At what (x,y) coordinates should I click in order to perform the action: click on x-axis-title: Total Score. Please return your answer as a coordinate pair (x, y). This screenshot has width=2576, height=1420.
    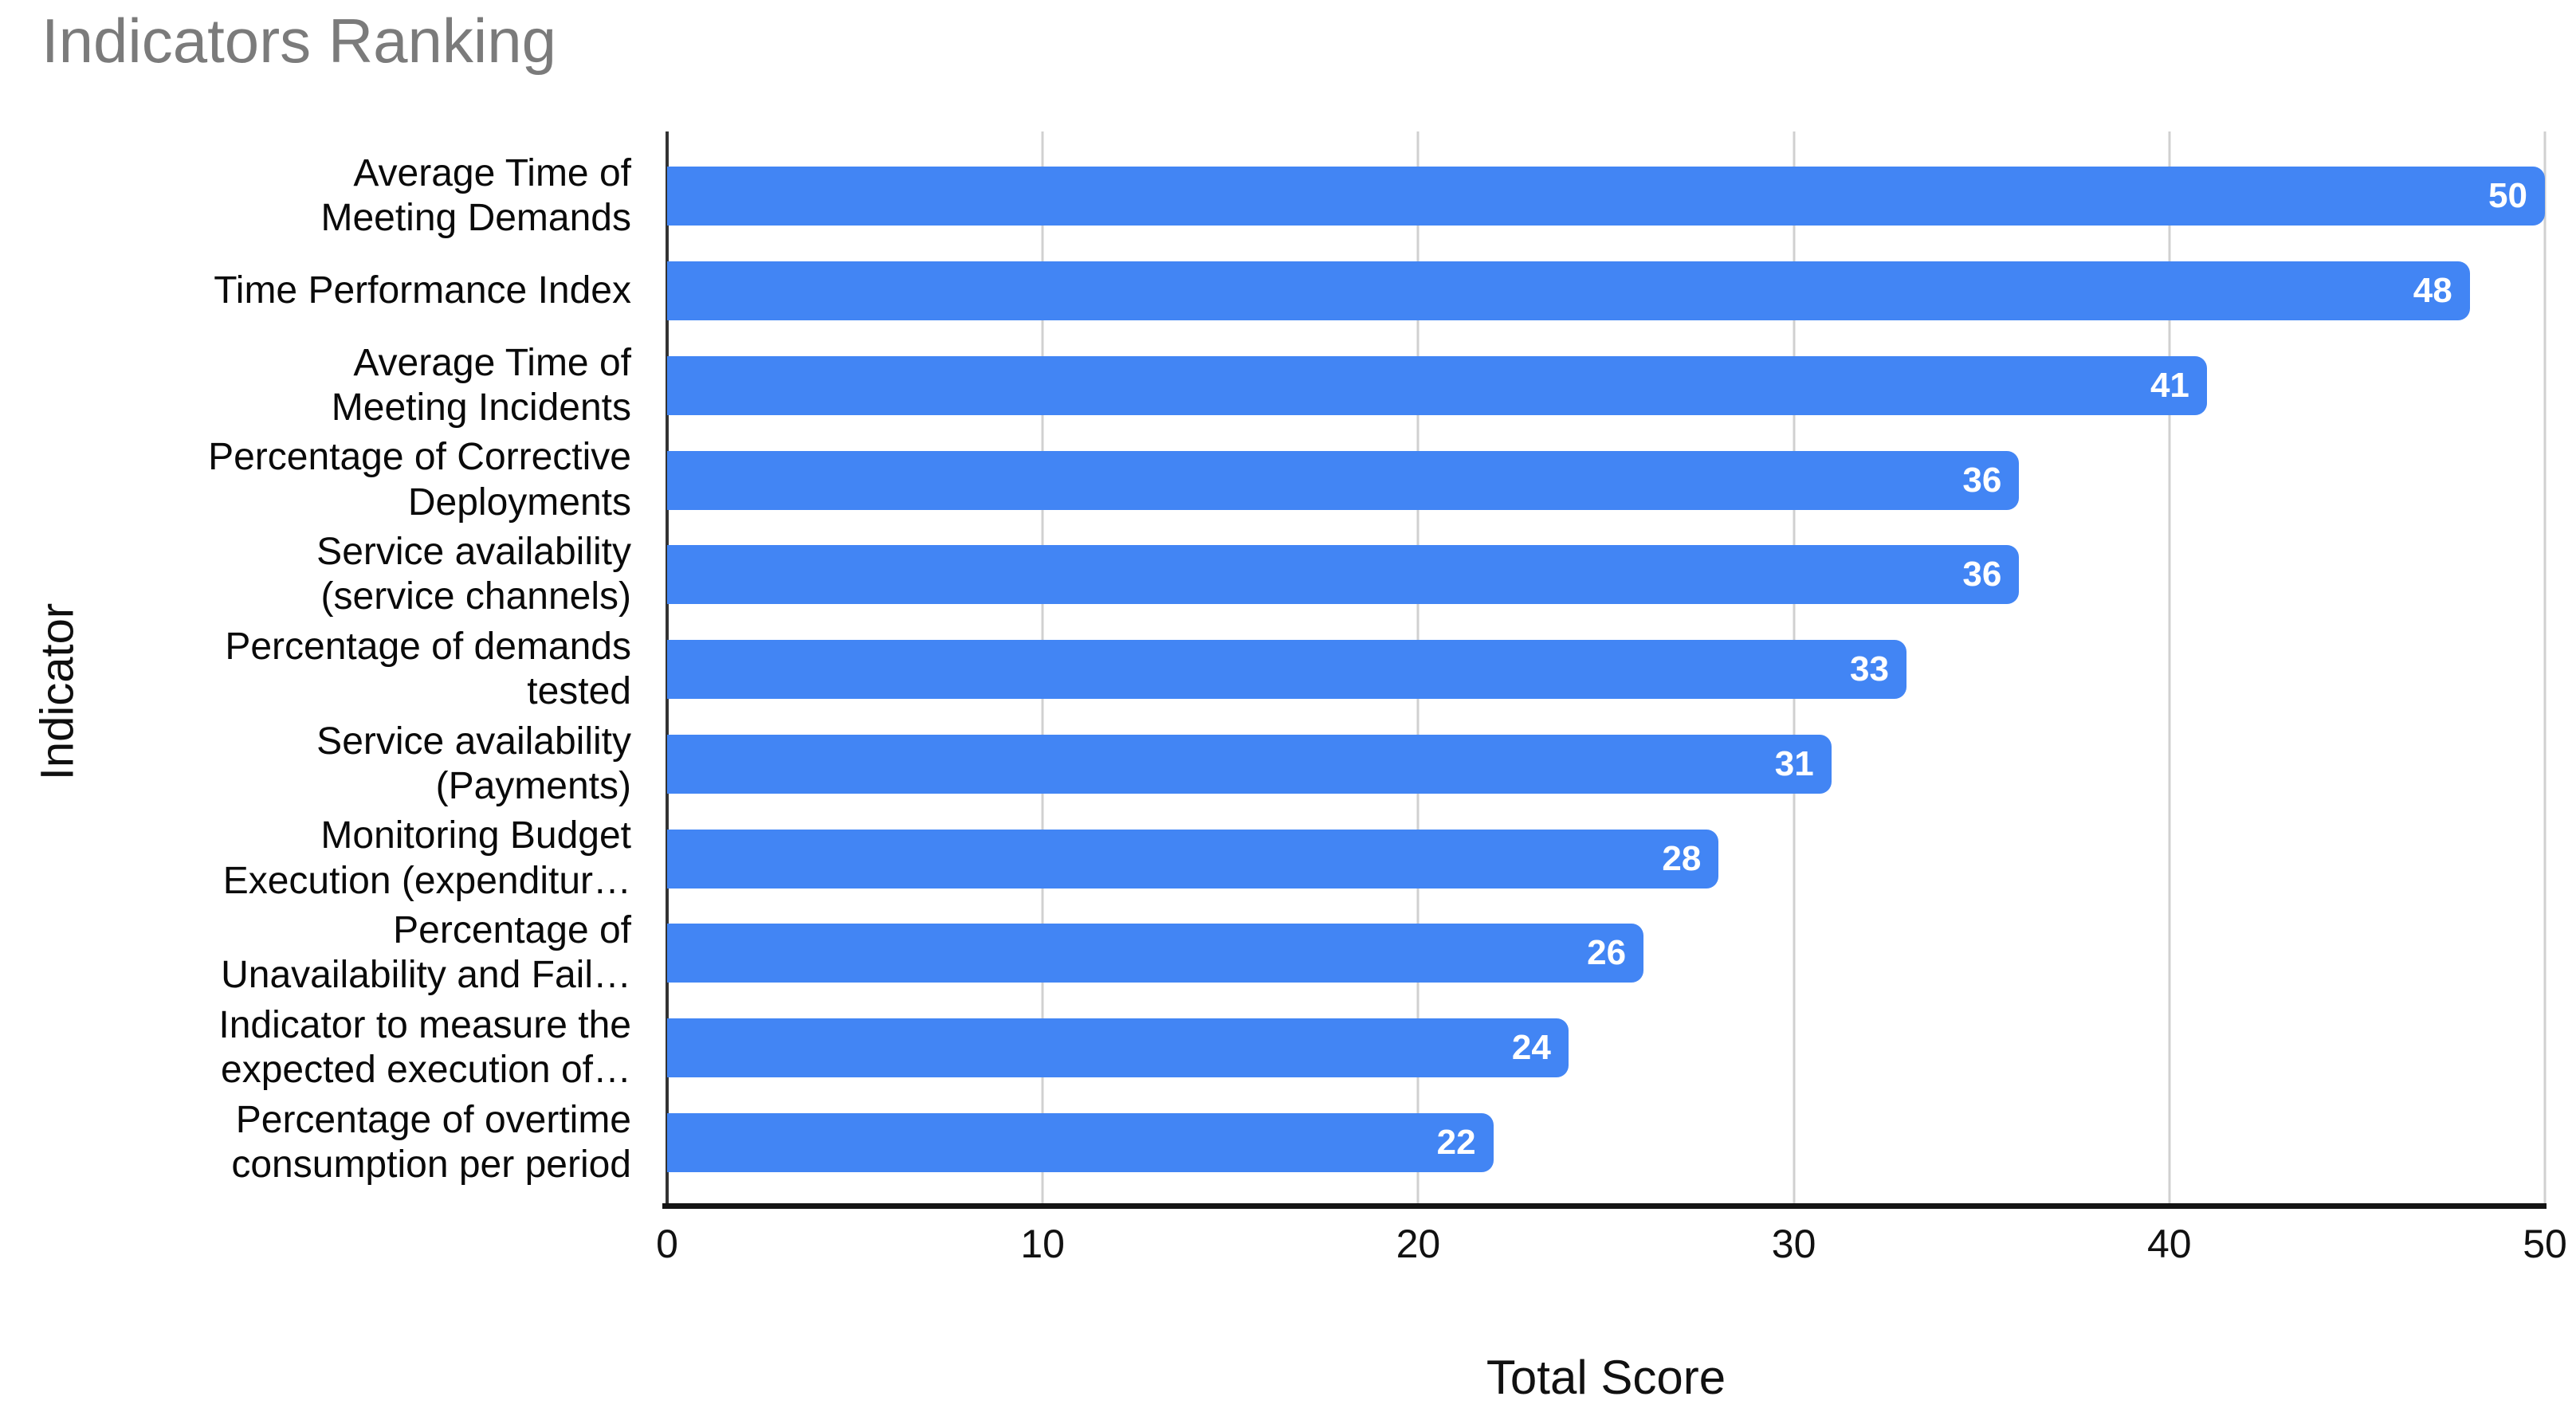
    Looking at the image, I should click on (1606, 1378).